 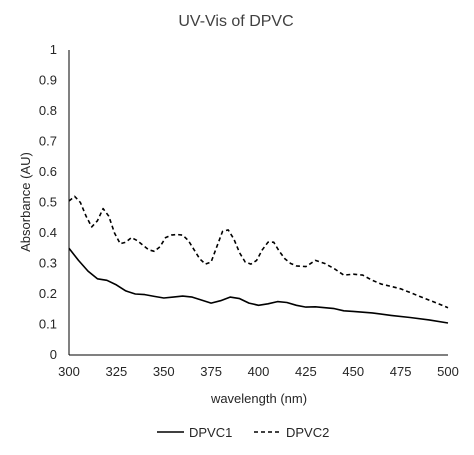 I want to click on y-tick-label: 0.3, so click(x=48, y=263).